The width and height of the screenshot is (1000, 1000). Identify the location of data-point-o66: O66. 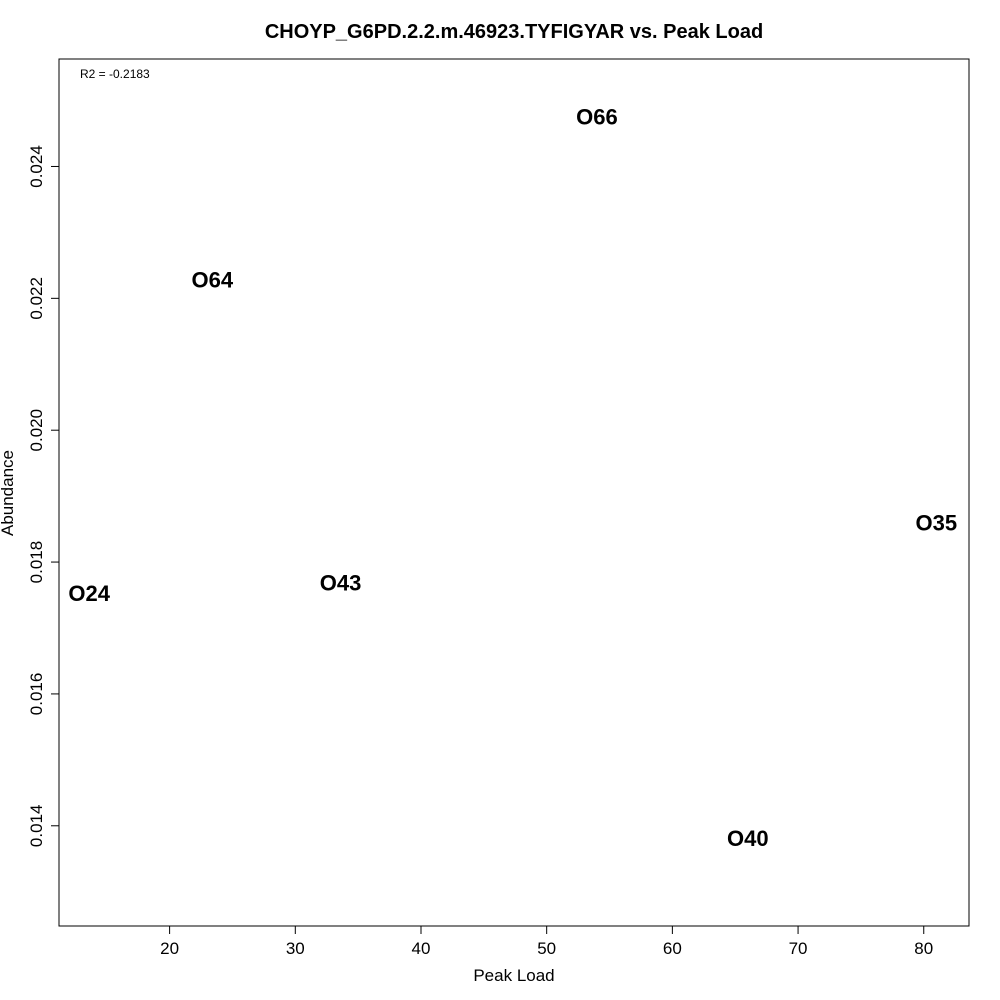
(597, 117).